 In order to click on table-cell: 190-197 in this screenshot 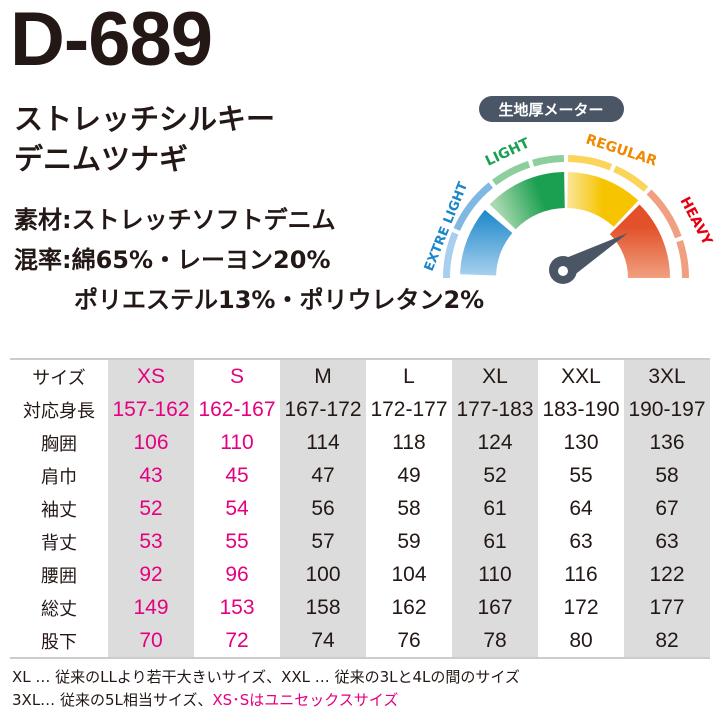, I will do `click(667, 409)`.